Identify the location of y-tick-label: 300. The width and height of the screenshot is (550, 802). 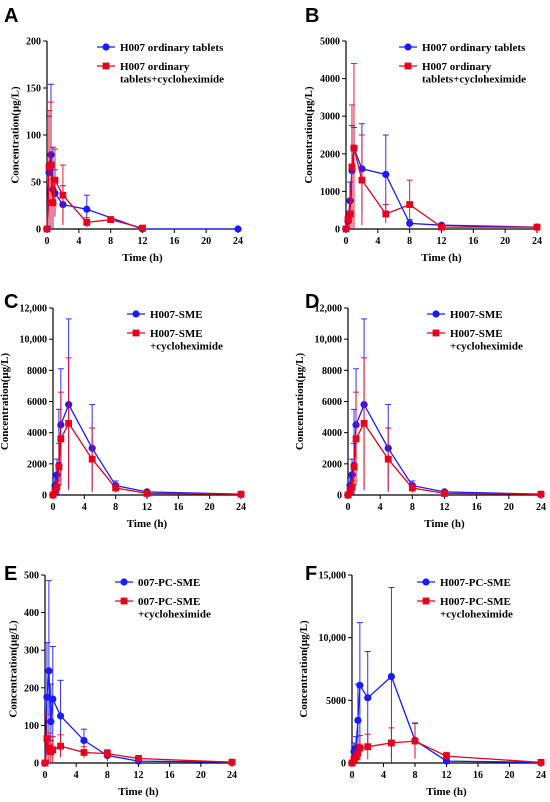
(31, 651).